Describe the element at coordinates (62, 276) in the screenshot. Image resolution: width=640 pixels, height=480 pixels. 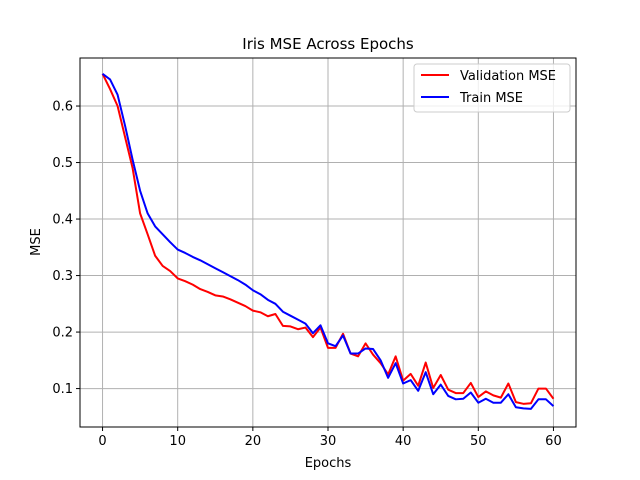
I see `y-tick-label: 0.3` at that location.